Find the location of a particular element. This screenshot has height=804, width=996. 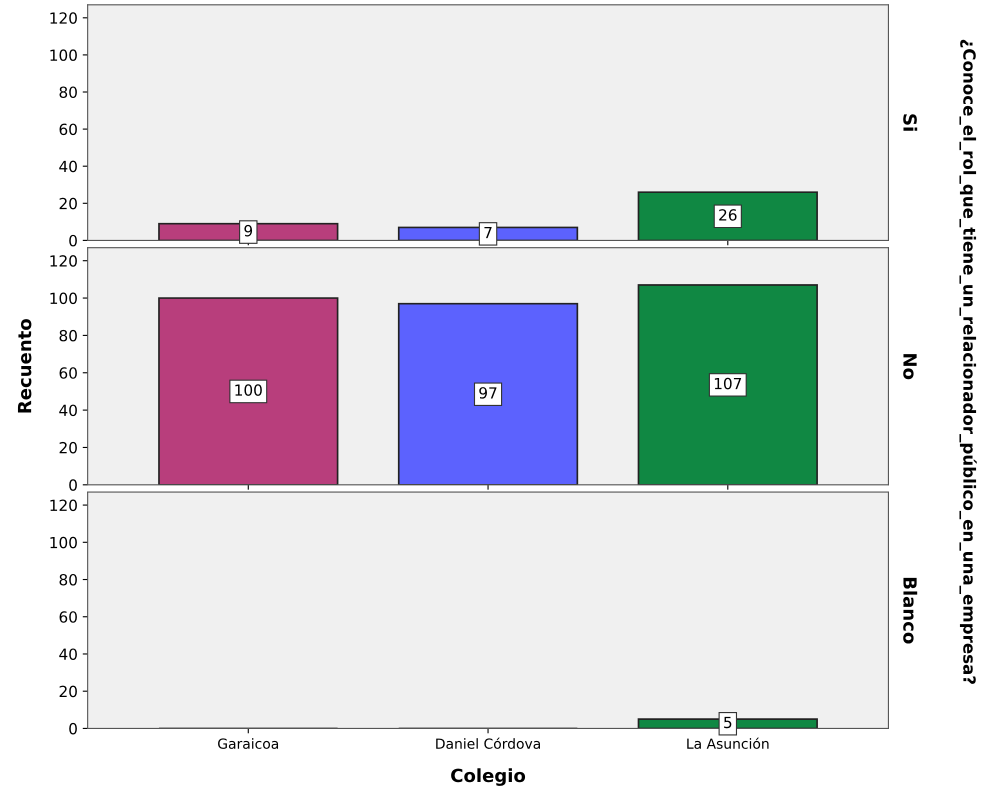

data-label: 107 is located at coordinates (728, 384).